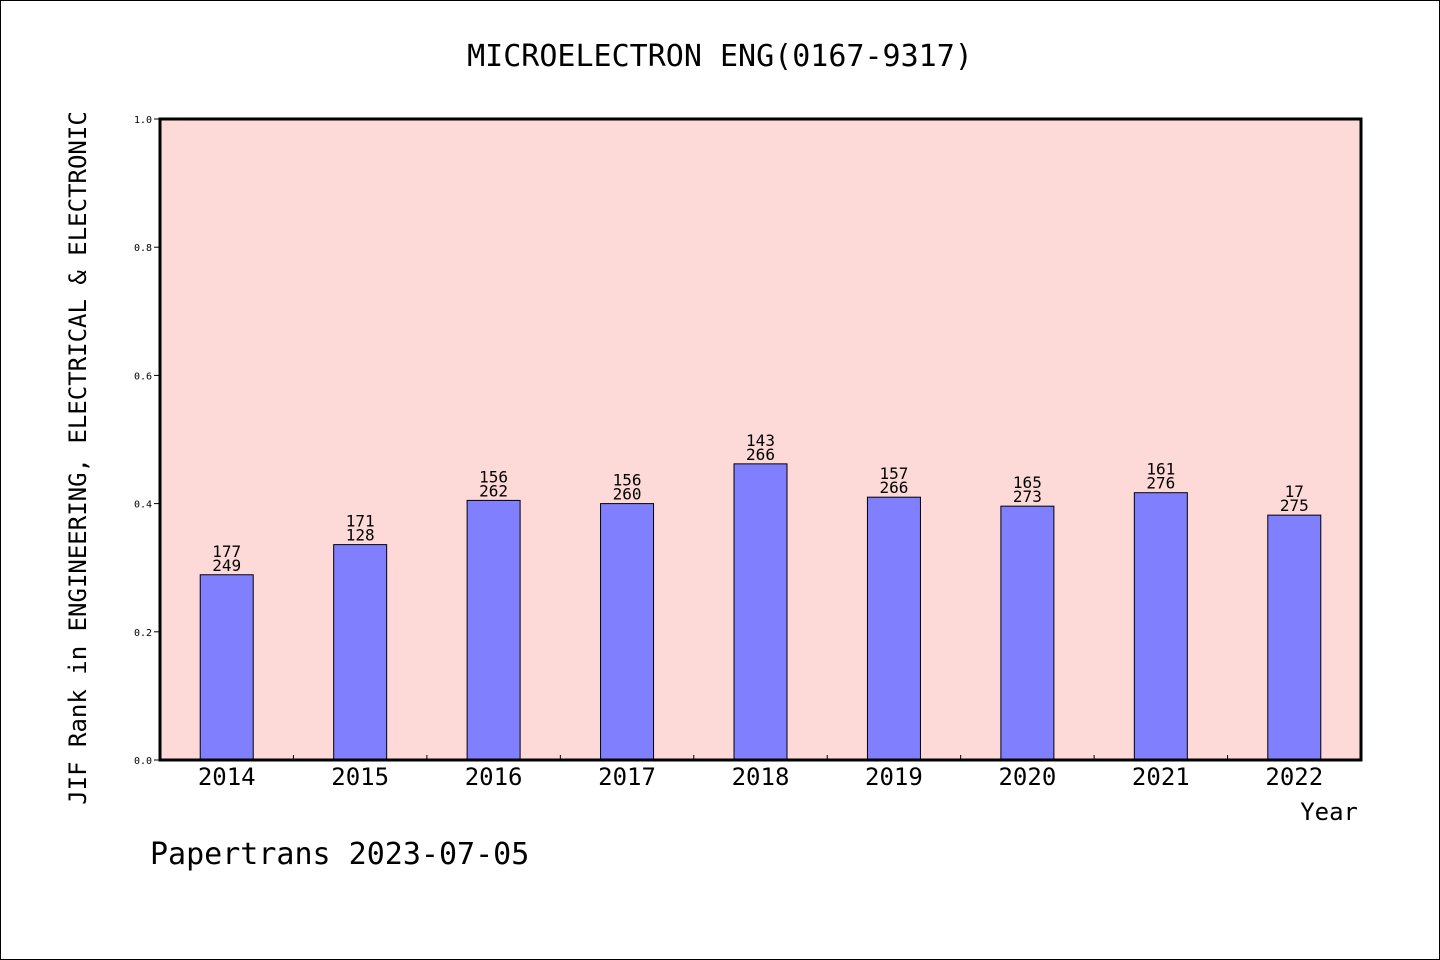  I want to click on rank-label: 171, so click(360, 521).